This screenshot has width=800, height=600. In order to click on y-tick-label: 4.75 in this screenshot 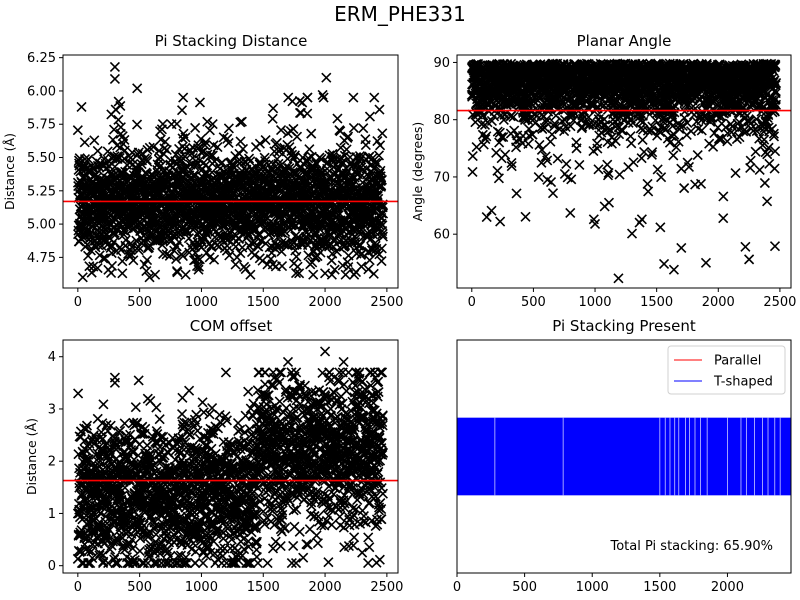, I will do `click(41, 258)`.